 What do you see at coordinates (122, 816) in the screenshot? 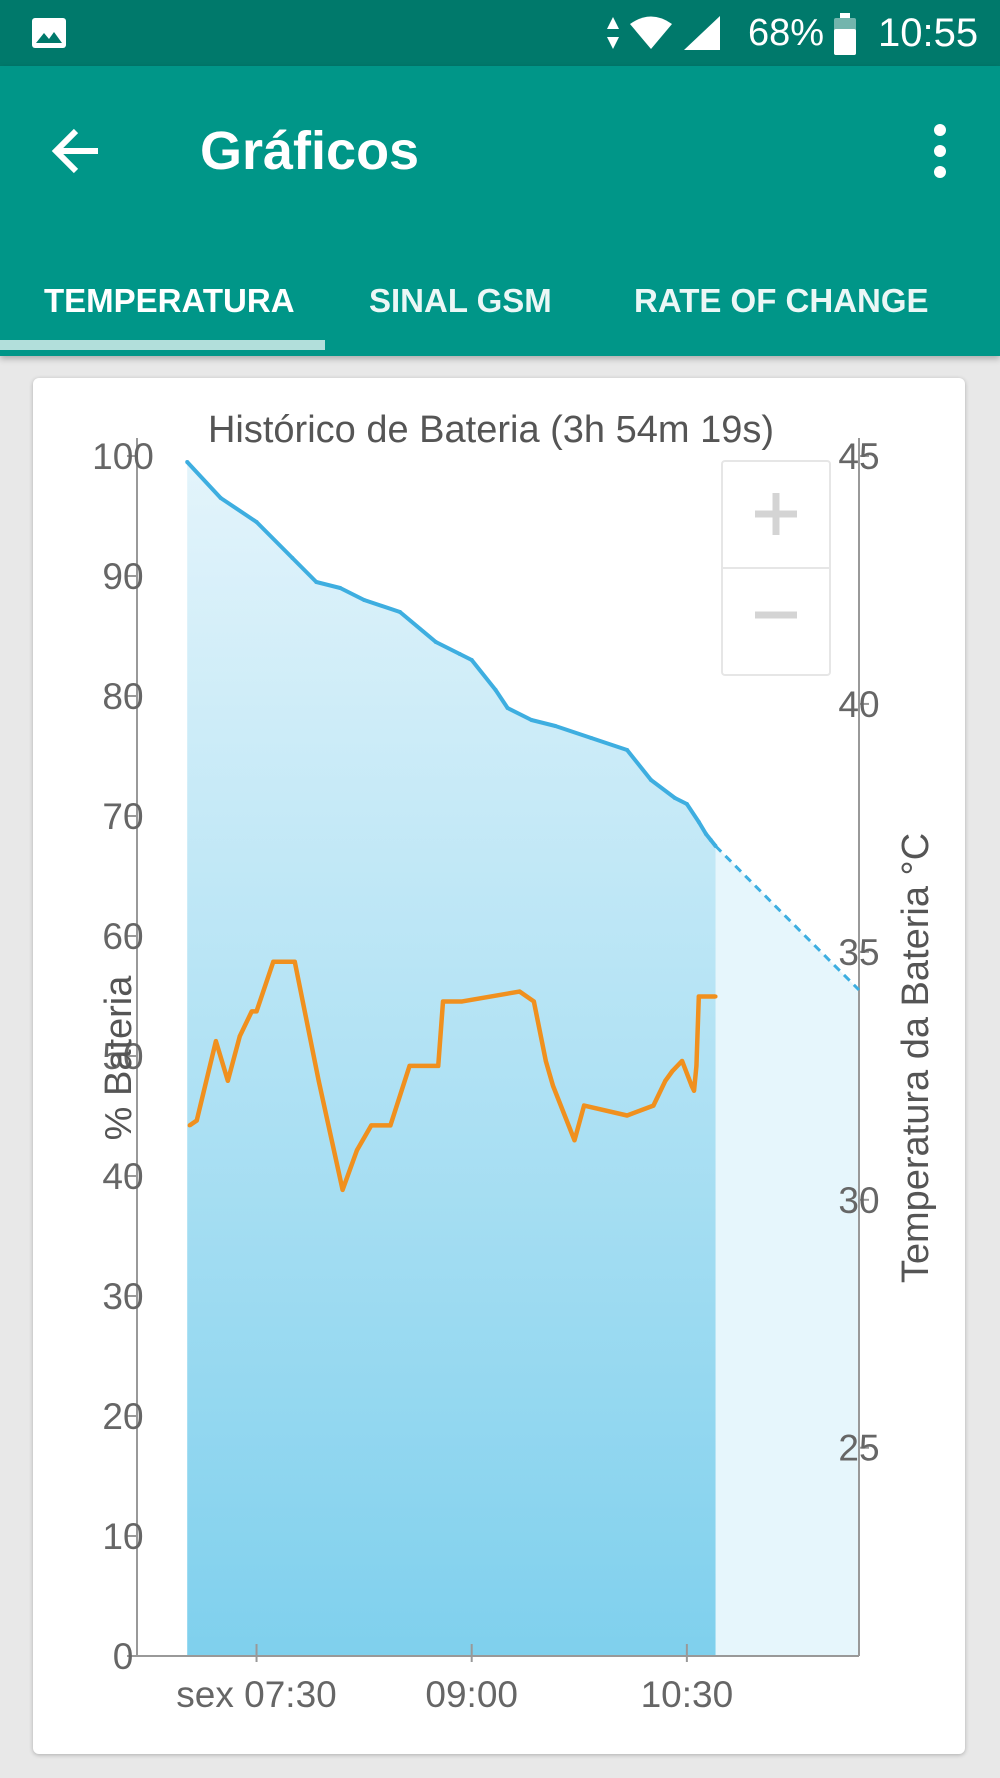
I see `y-tick-label: 70` at bounding box center [122, 816].